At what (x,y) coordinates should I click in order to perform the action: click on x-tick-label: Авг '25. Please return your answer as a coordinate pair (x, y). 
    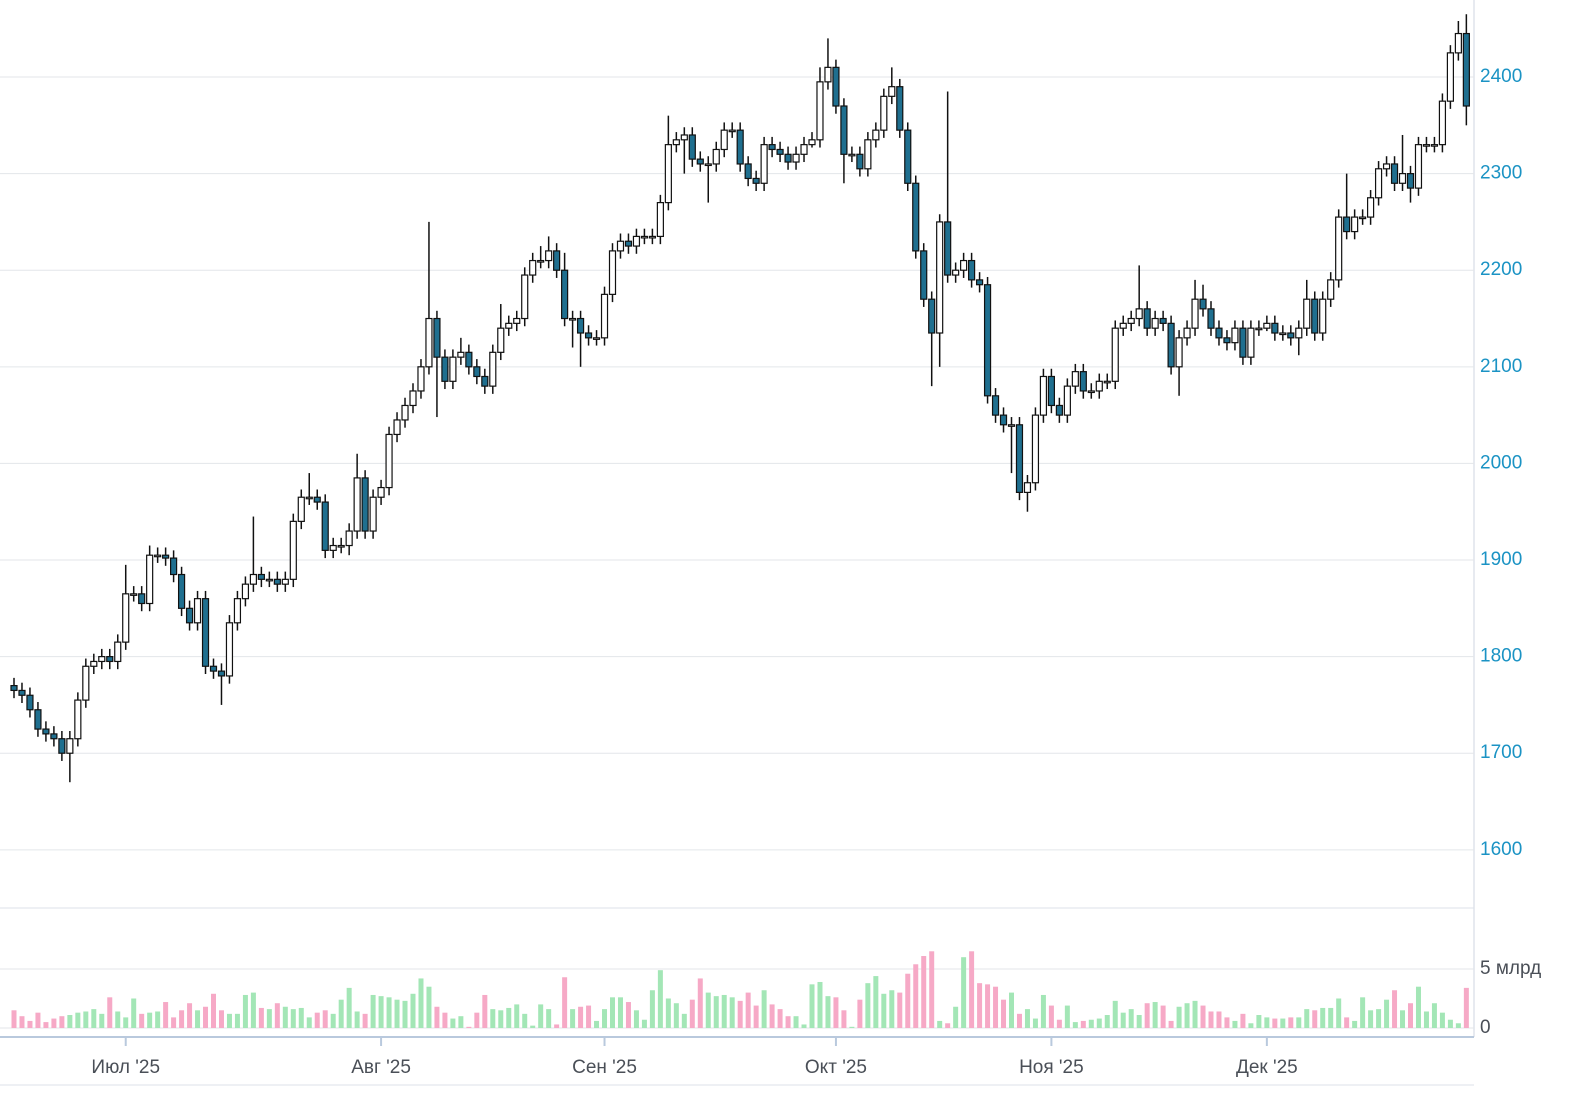
    Looking at the image, I should click on (381, 1067).